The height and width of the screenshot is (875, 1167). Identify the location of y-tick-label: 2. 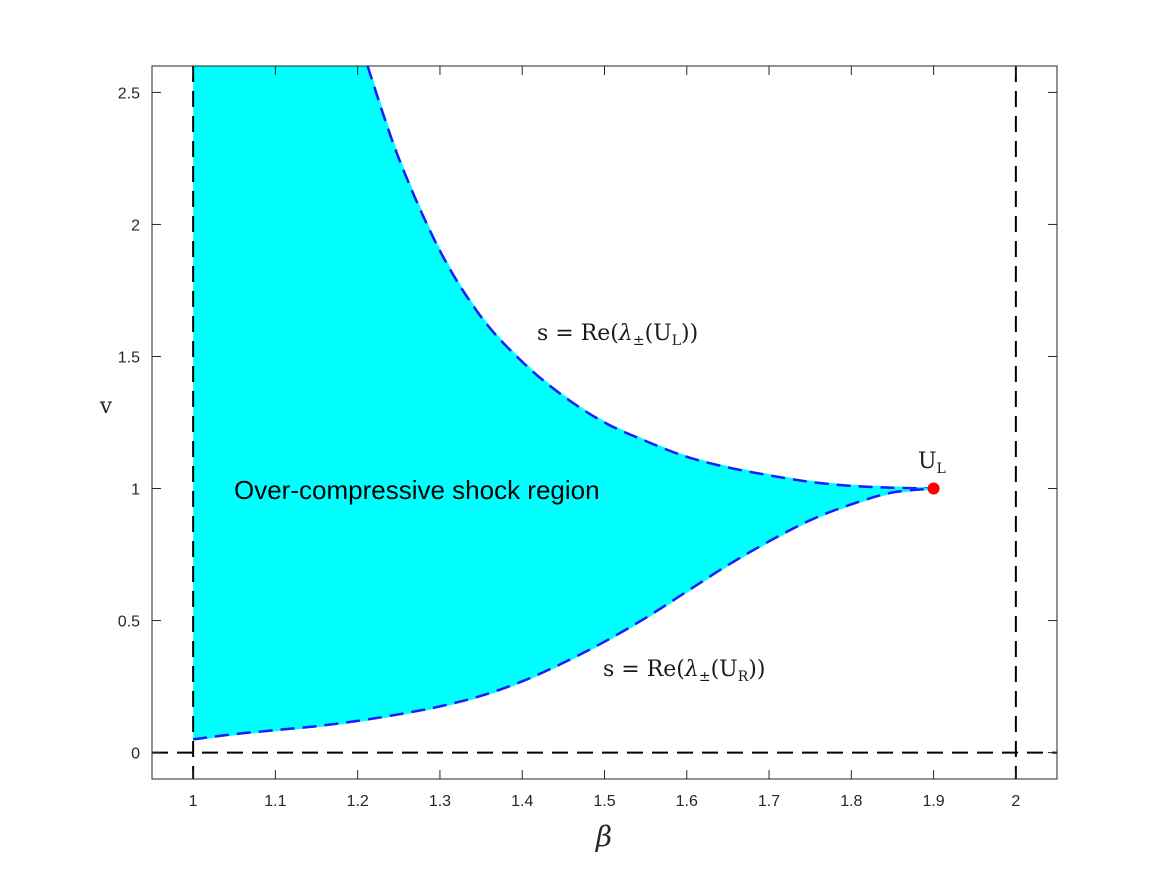
(135, 225).